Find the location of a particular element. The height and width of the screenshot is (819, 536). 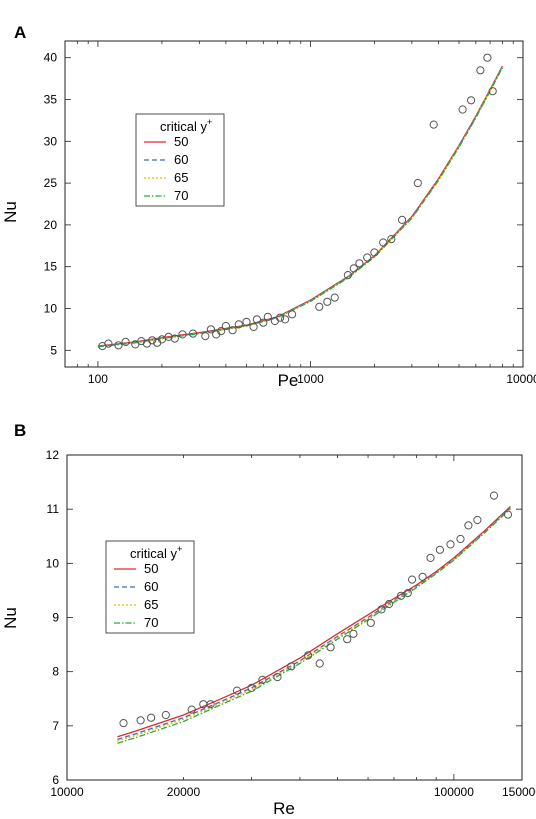

panel-b-legend-label-70: 70 is located at coordinates (151, 622).